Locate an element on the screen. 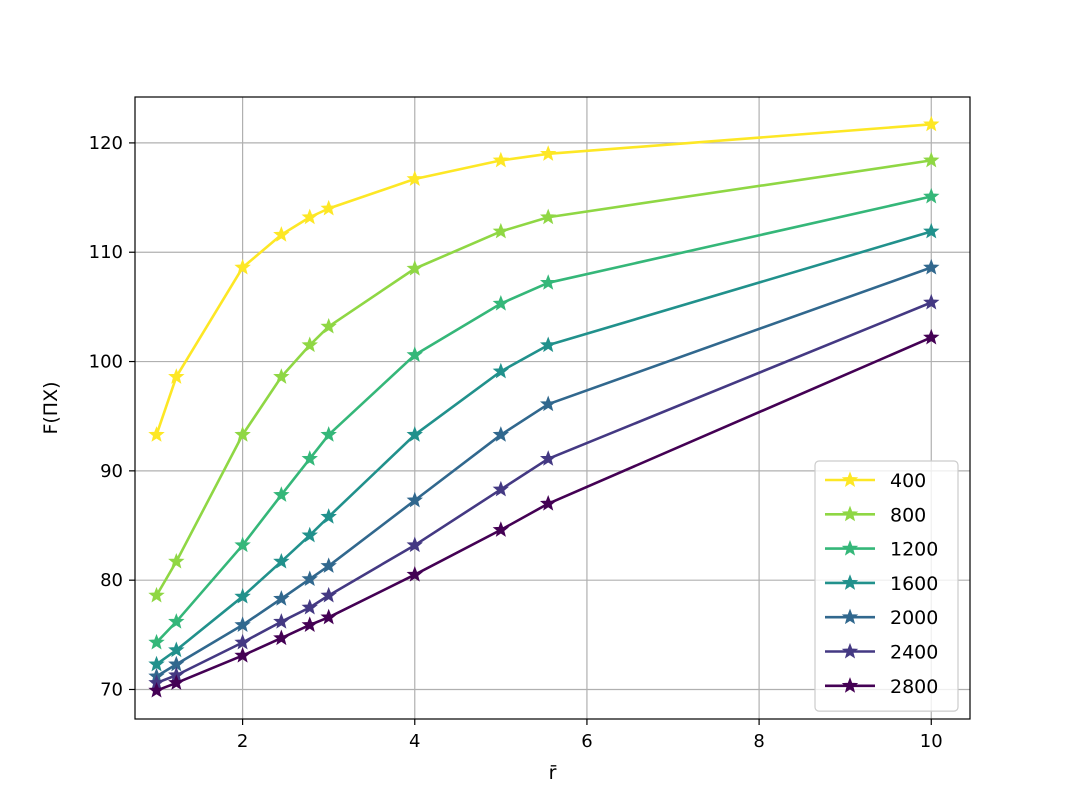 The width and height of the screenshot is (1079, 809). legend-label: 2400 is located at coordinates (914, 653).